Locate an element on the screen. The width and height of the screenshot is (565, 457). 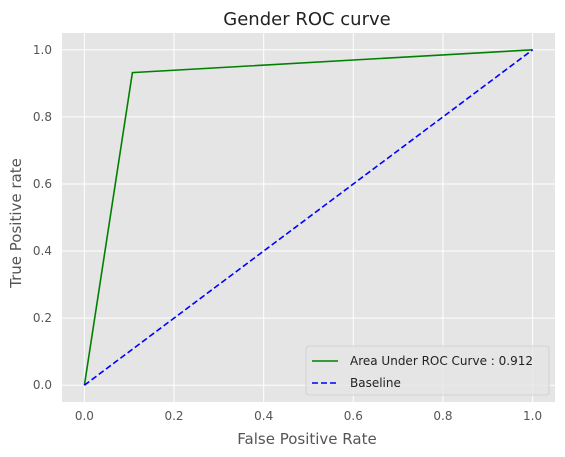
x-tick-label: 0.0 is located at coordinates (84, 416).